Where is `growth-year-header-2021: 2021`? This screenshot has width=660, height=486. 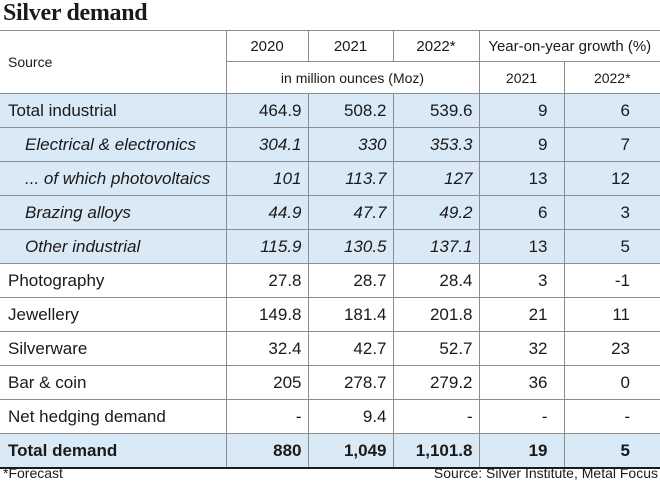
growth-year-header-2021: 2021 is located at coordinates (521, 77).